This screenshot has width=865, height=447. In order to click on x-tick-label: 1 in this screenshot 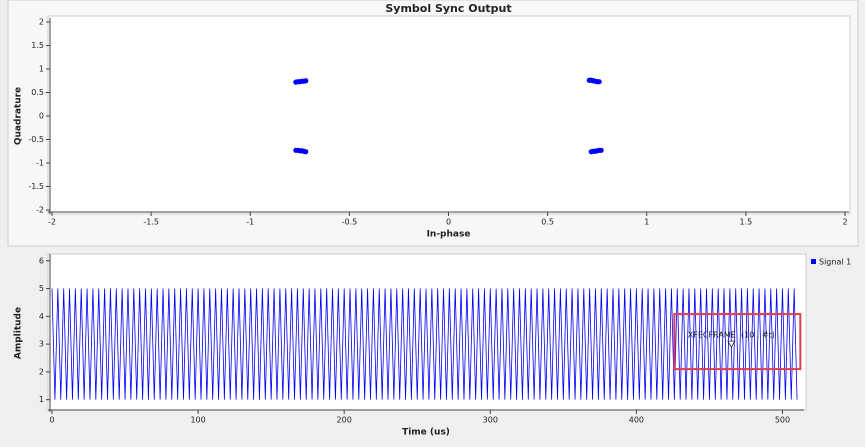, I will do `click(646, 222)`.